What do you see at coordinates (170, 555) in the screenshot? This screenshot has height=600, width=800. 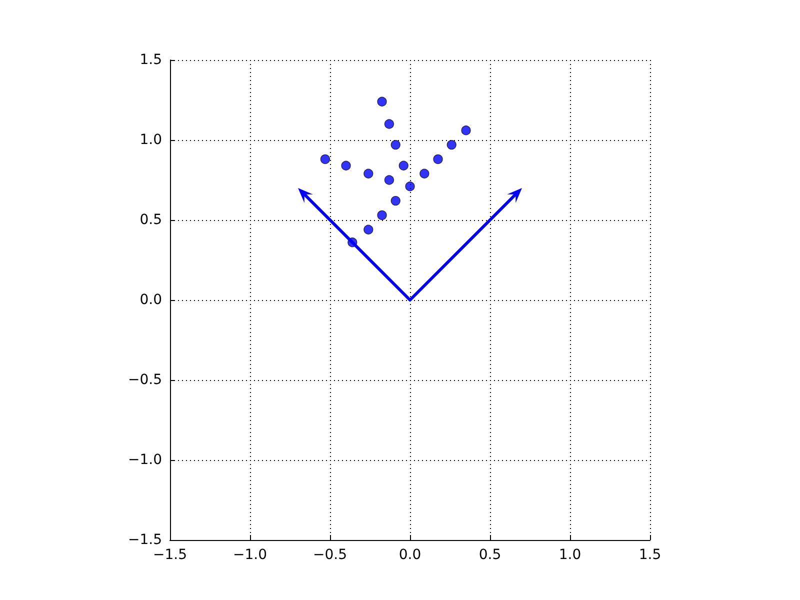 I see `x-tick-label: −1.5` at bounding box center [170, 555].